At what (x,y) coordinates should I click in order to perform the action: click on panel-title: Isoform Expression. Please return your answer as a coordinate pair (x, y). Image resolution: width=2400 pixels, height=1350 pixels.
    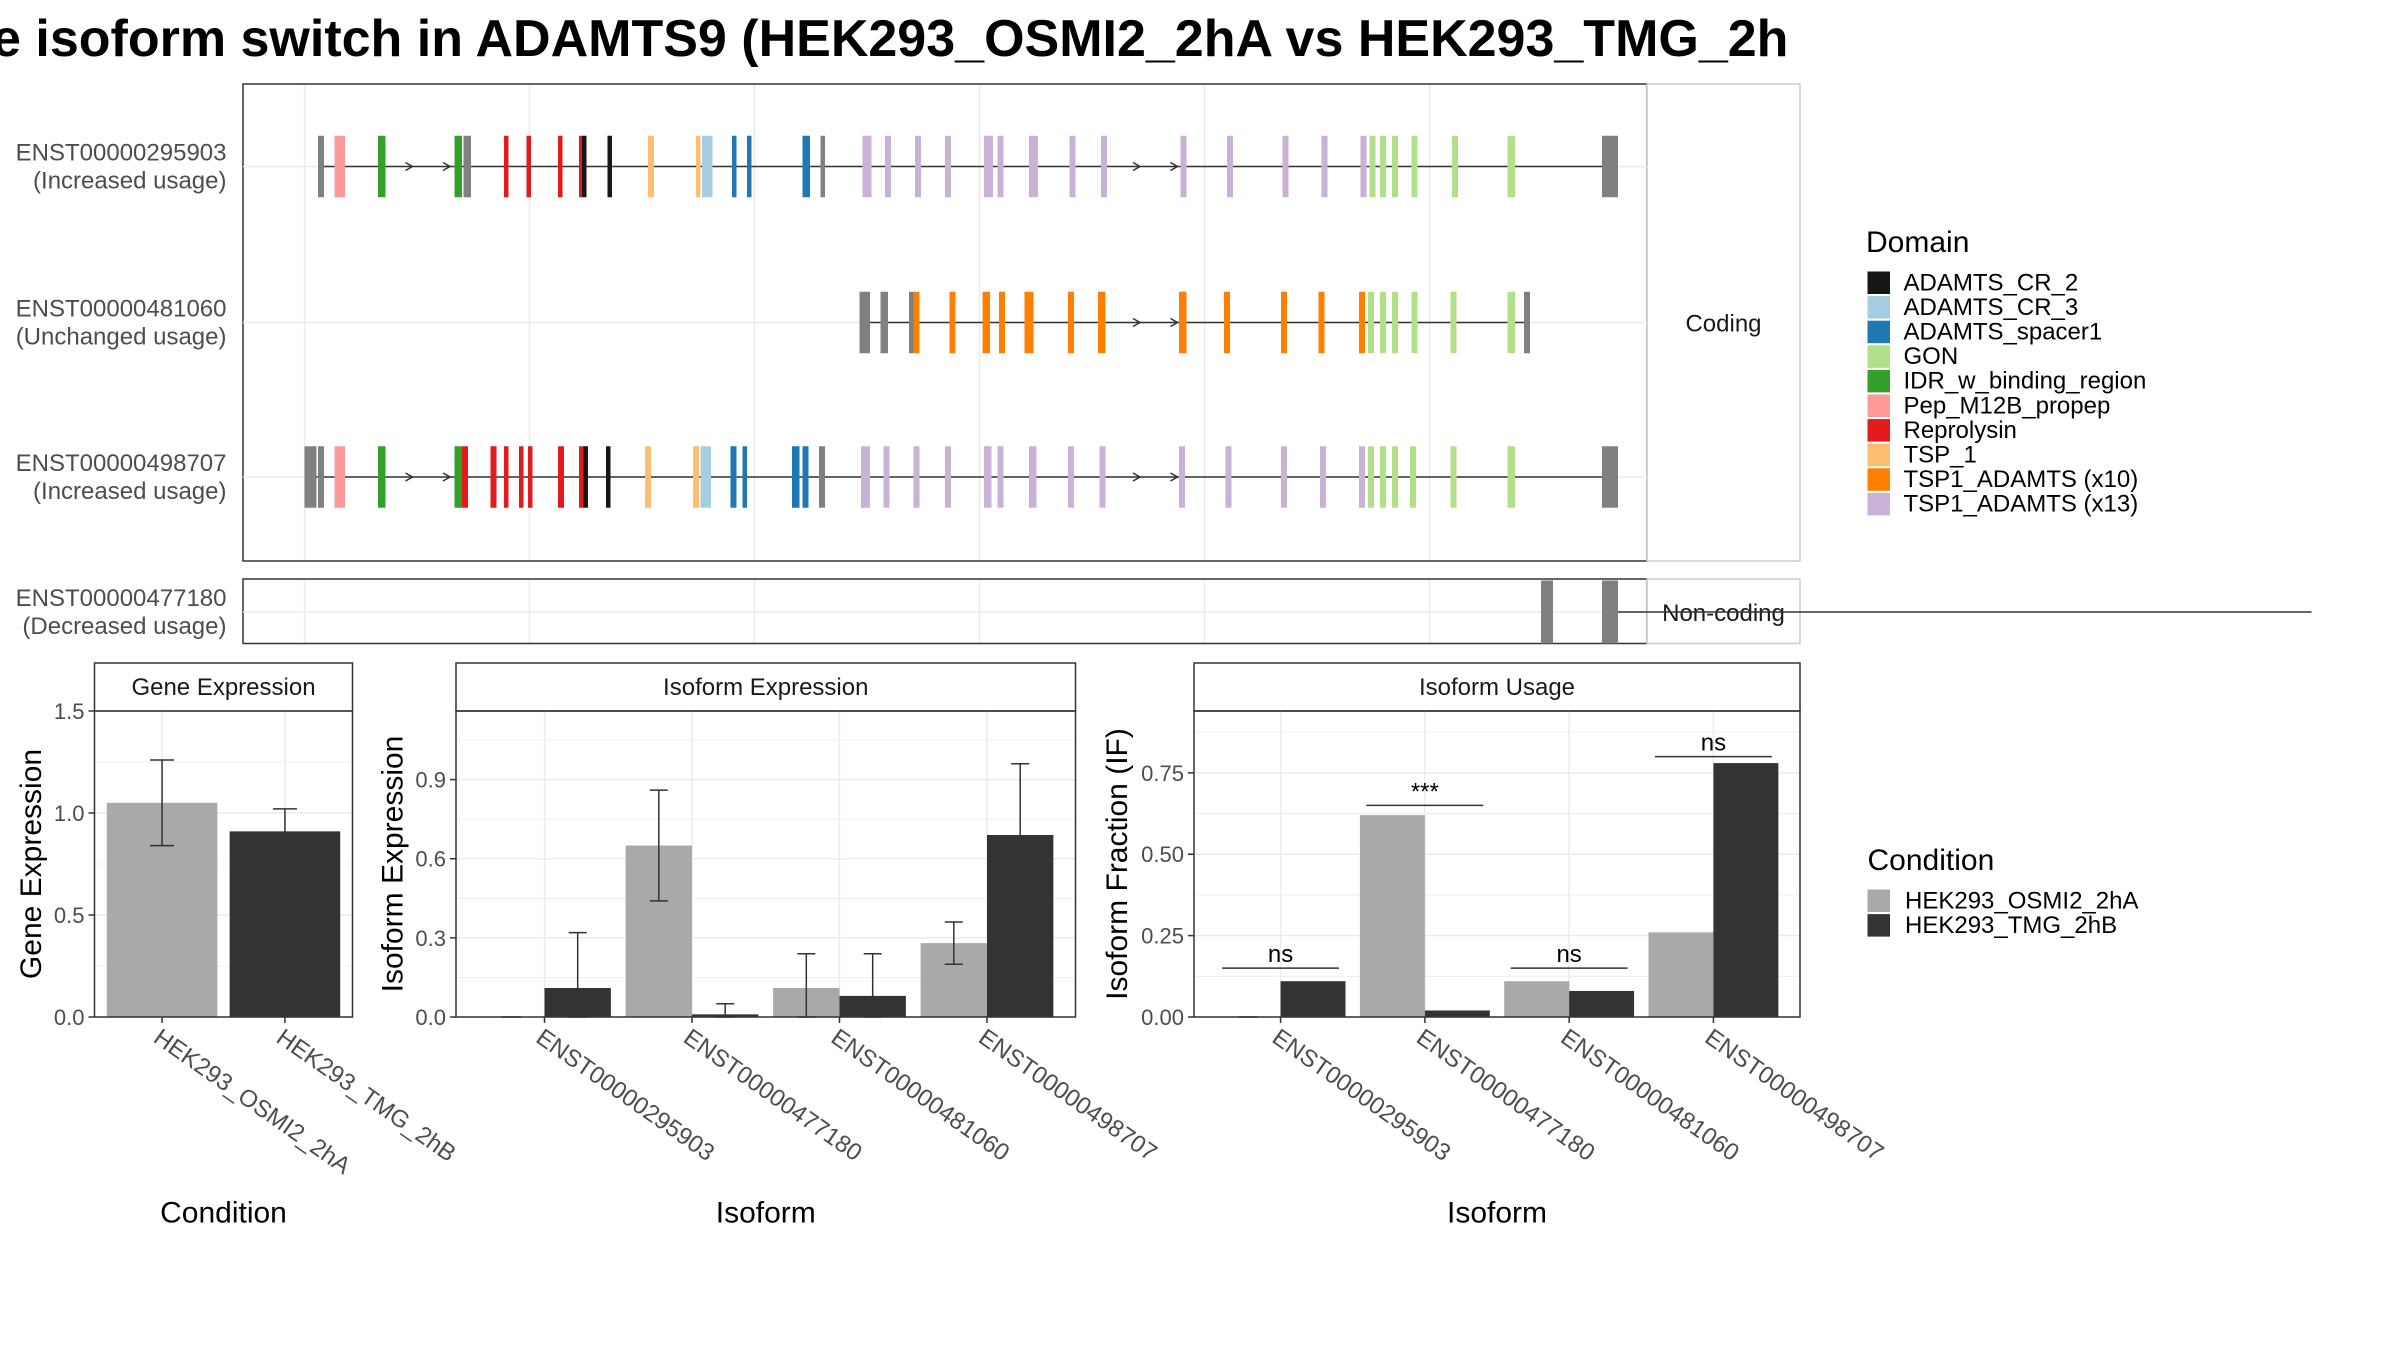
    Looking at the image, I should click on (765, 687).